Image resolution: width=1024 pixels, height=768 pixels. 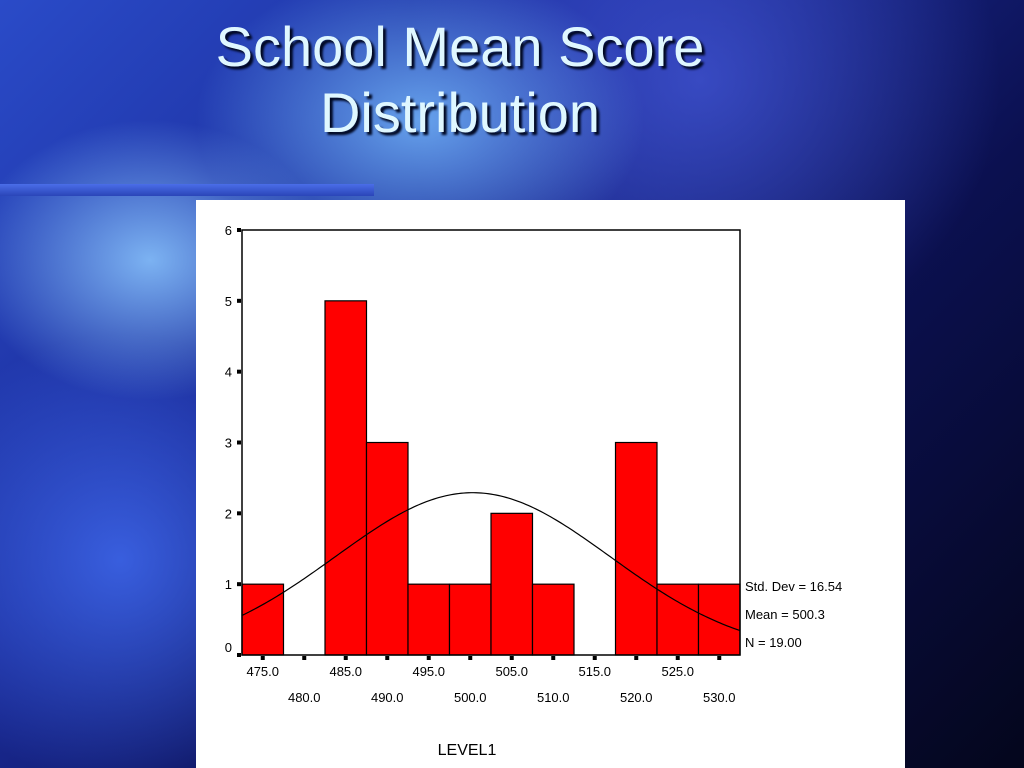 What do you see at coordinates (228, 647) in the screenshot?
I see `y-tick-label: 0` at bounding box center [228, 647].